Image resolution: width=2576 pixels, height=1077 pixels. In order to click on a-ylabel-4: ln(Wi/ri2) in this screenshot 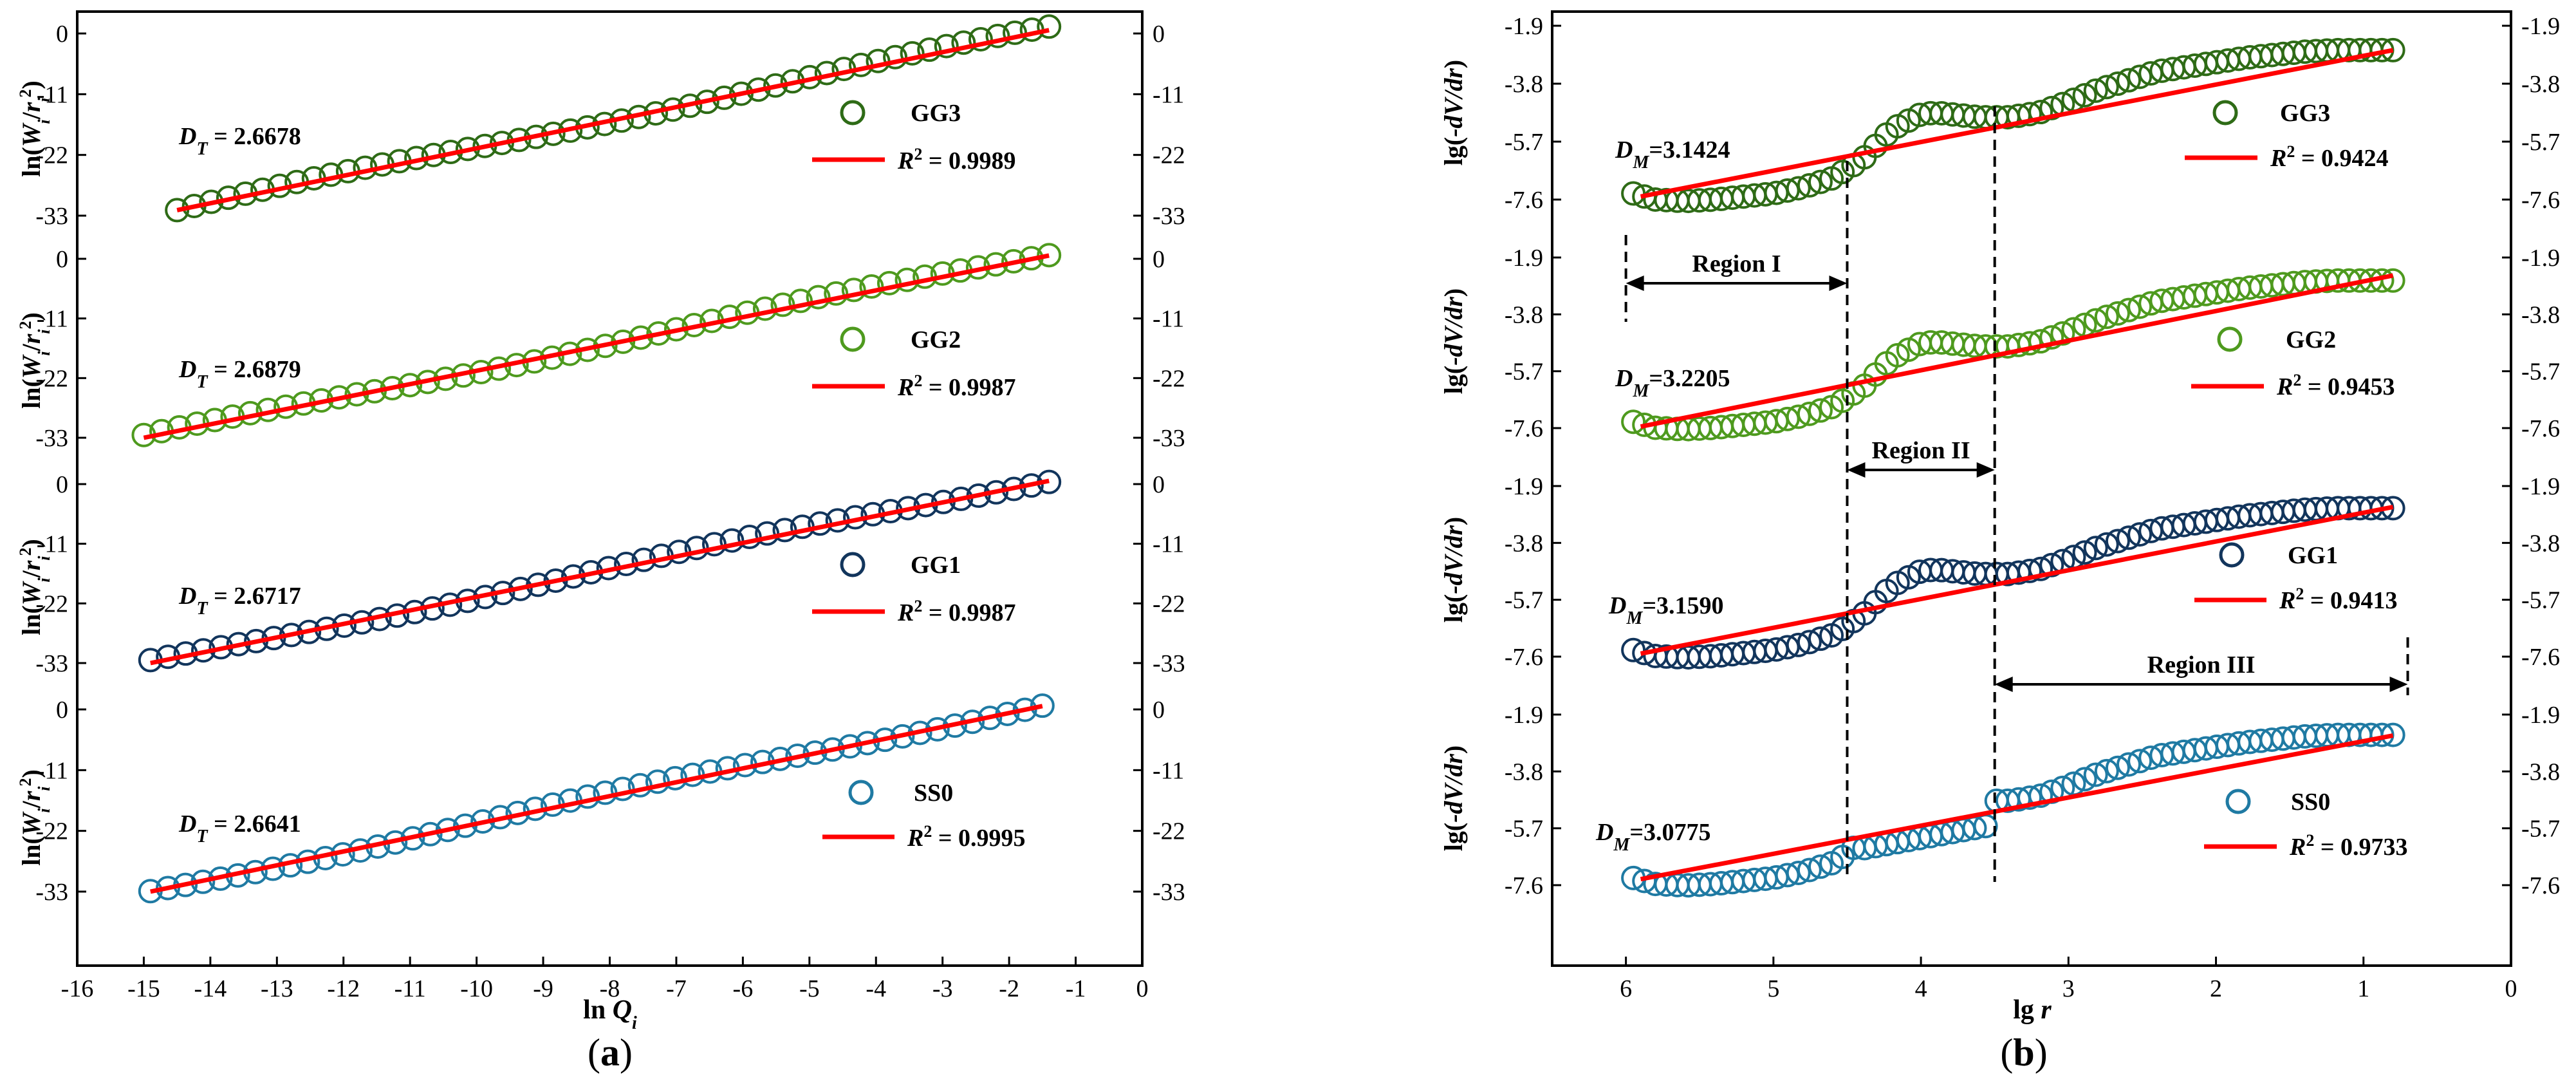, I will do `click(34, 817)`.